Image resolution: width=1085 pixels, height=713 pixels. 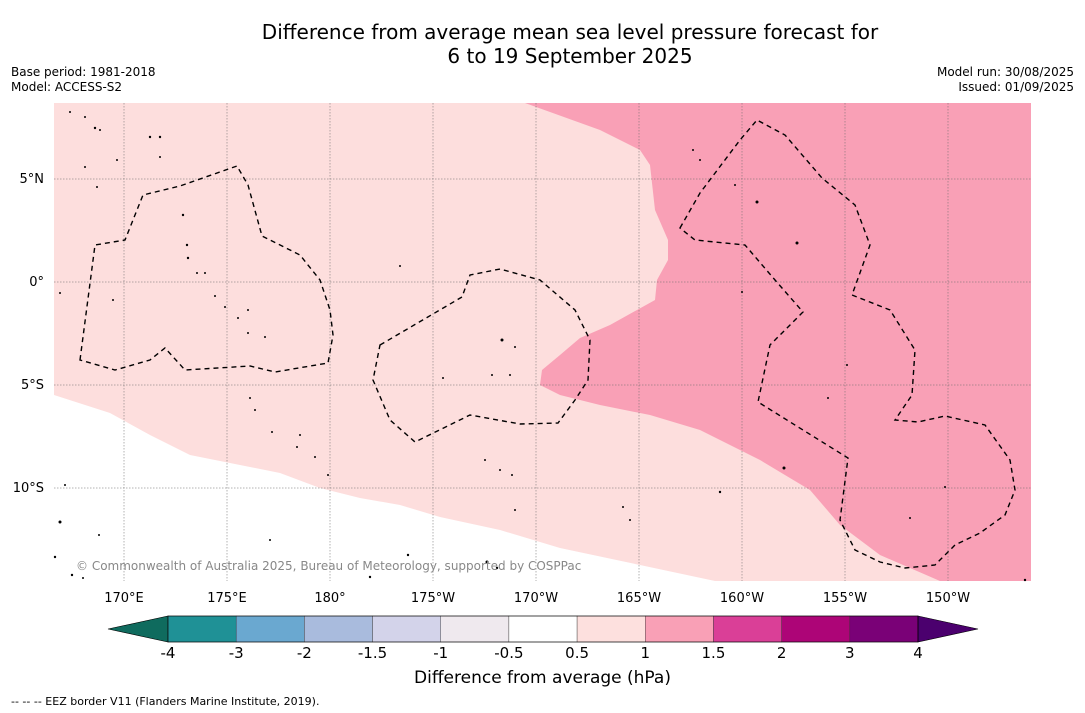 What do you see at coordinates (645, 653) in the screenshot?
I see `colorbar-tick-label: 1` at bounding box center [645, 653].